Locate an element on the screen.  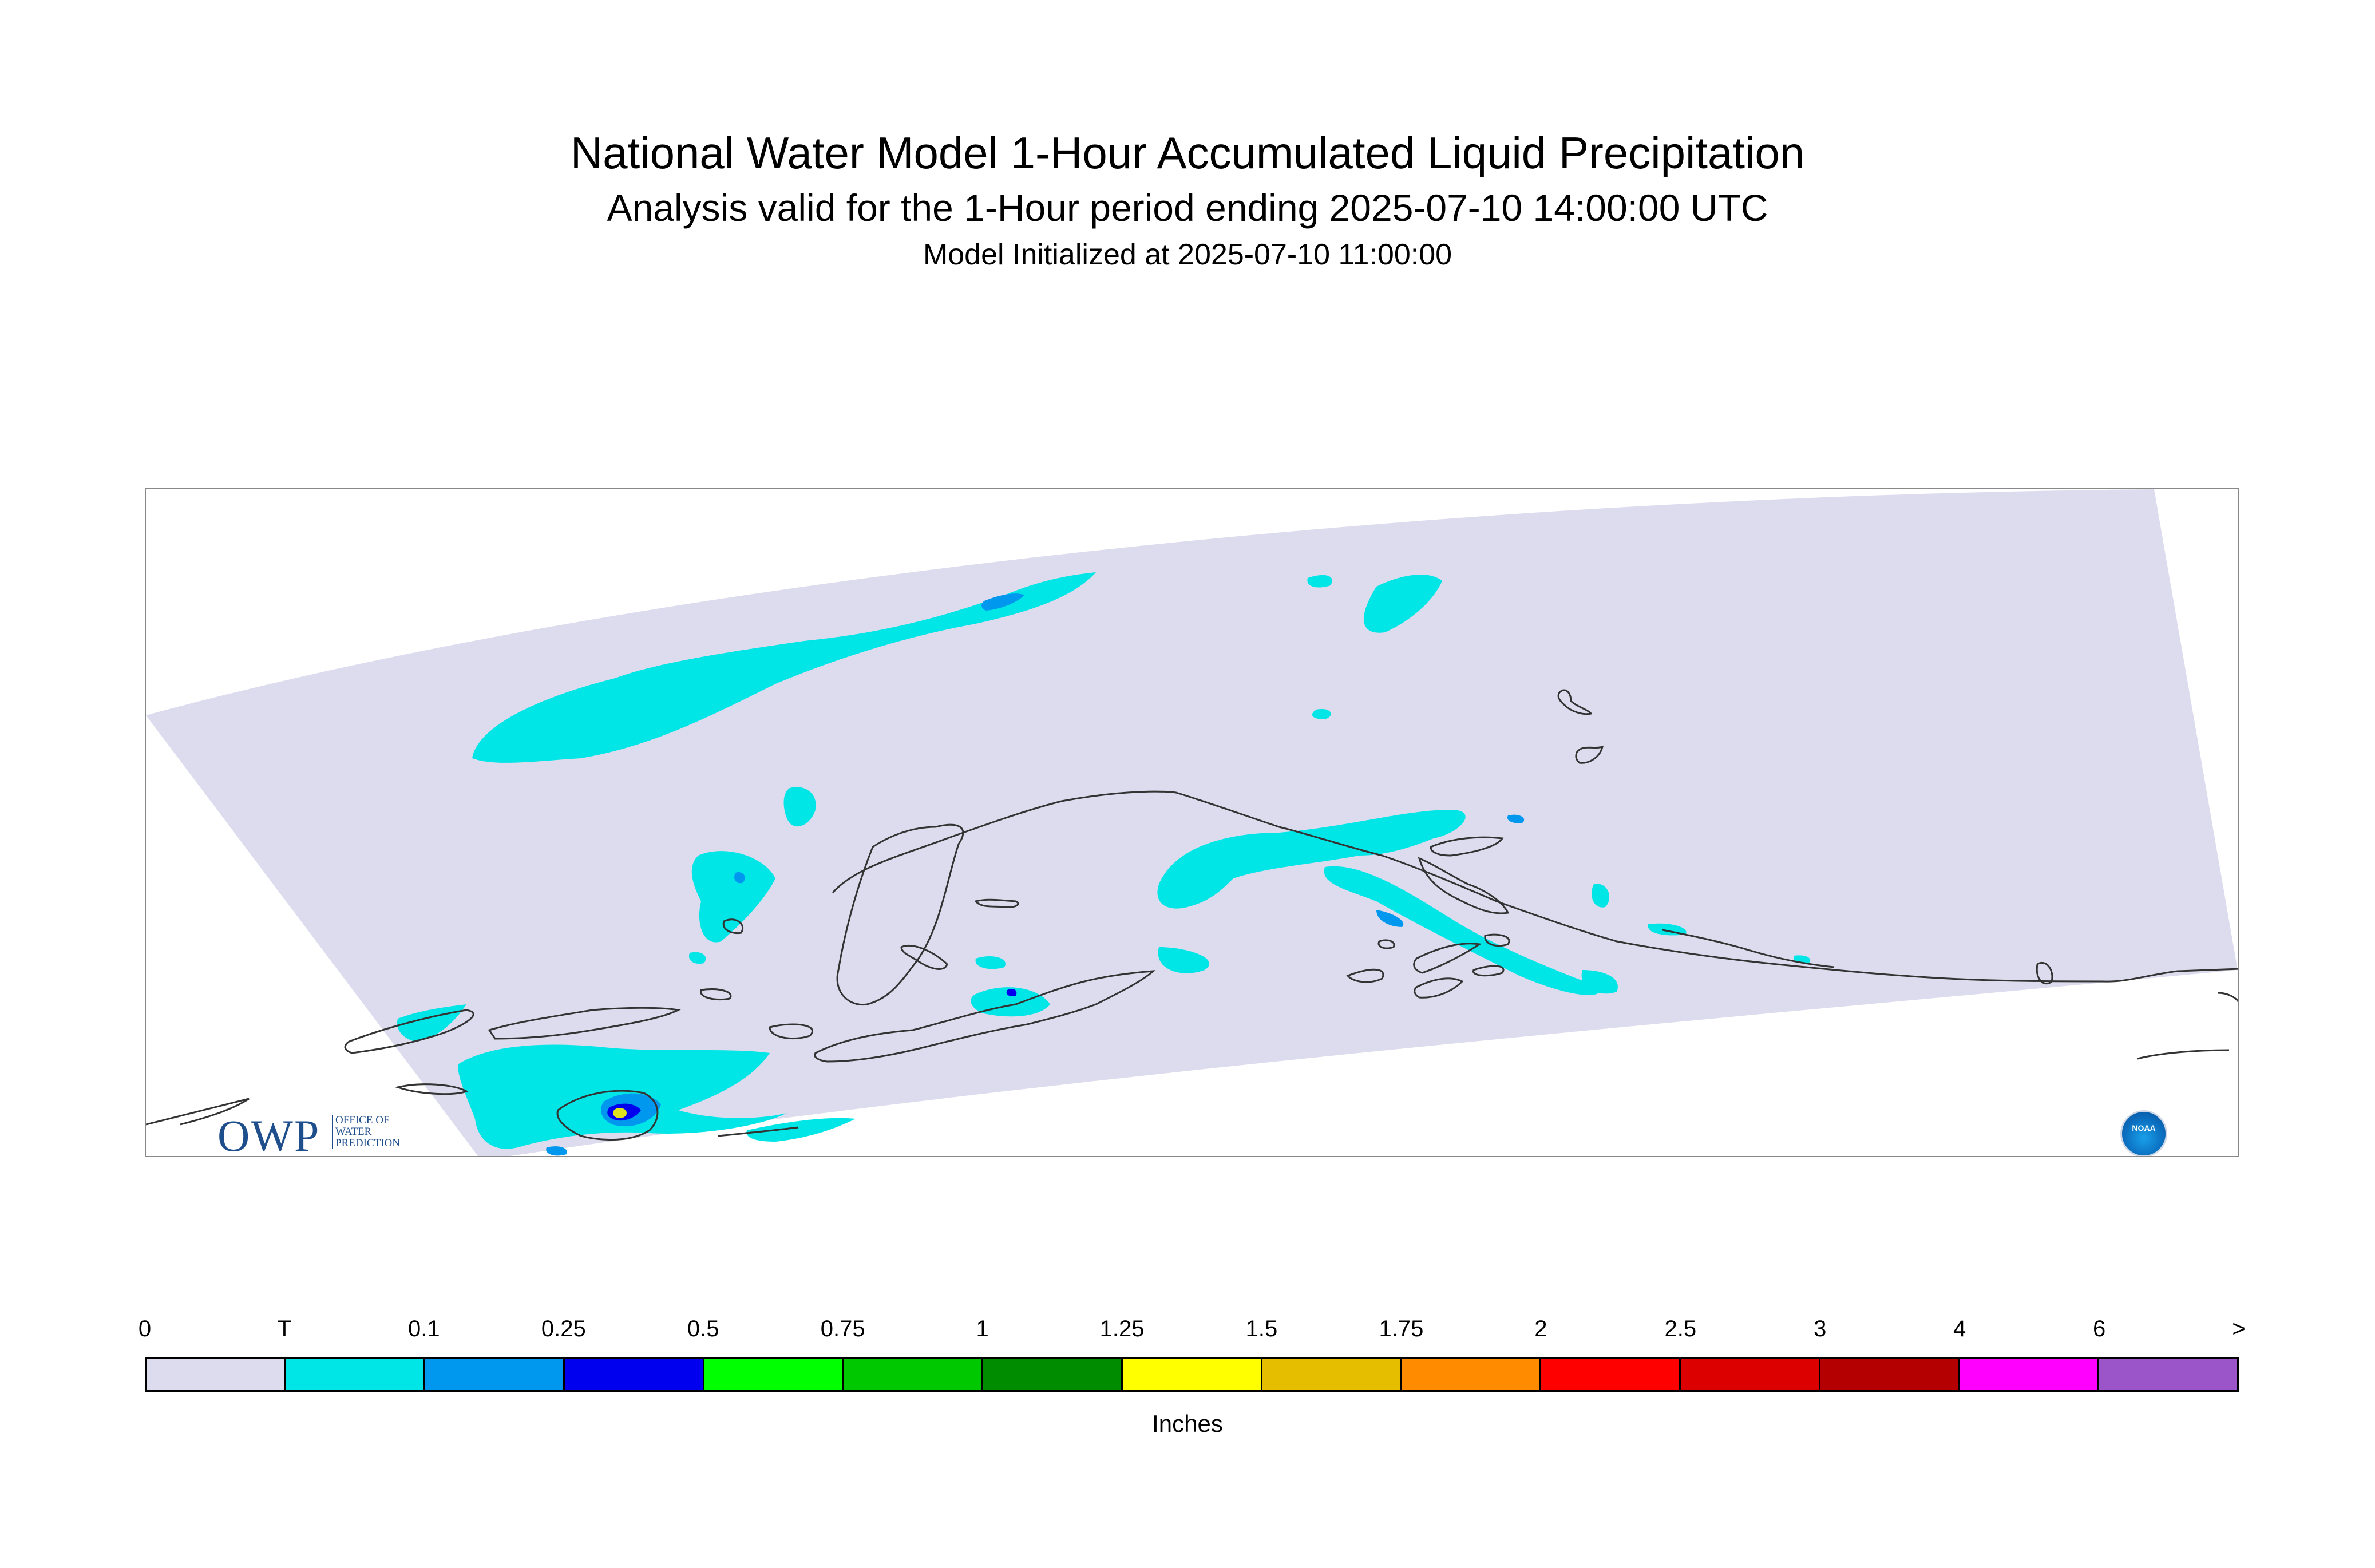
legend-tick-label: 1.5 is located at coordinates (1261, 1328).